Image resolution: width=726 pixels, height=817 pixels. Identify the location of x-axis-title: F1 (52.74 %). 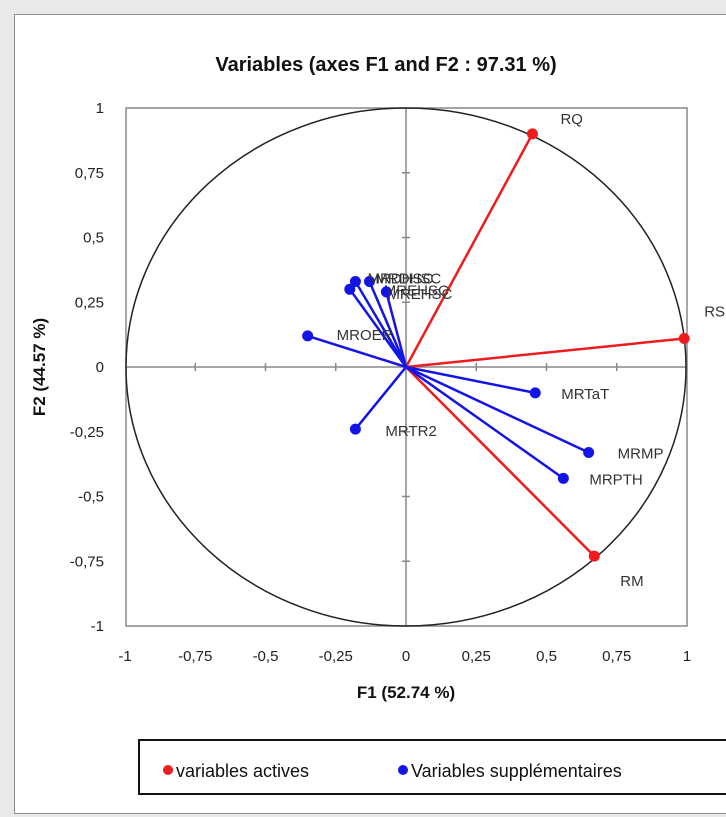
(406, 692).